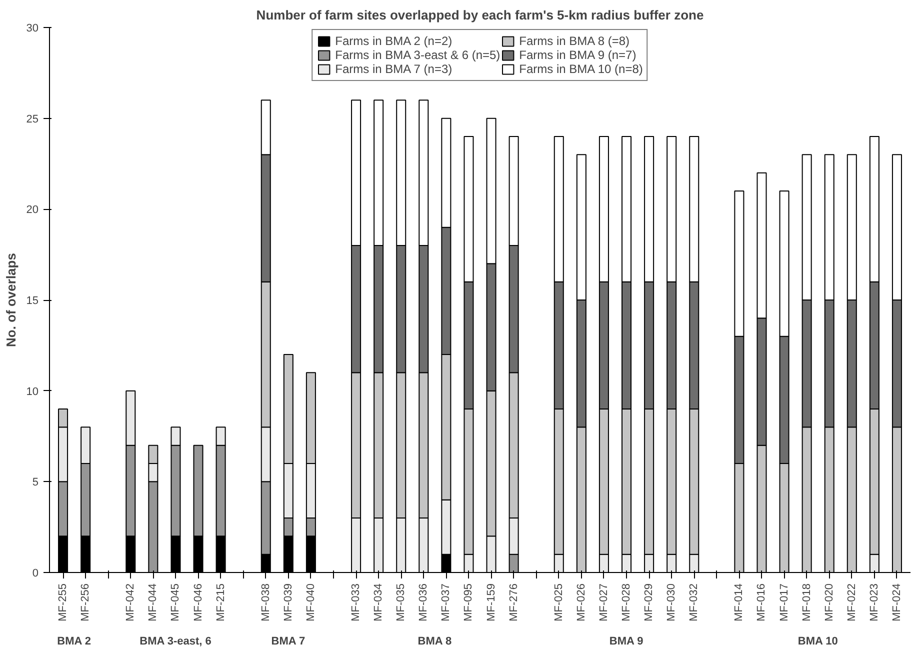 This screenshot has height=660, width=923. What do you see at coordinates (446, 602) in the screenshot?
I see `x-tick-label: MF-037` at bounding box center [446, 602].